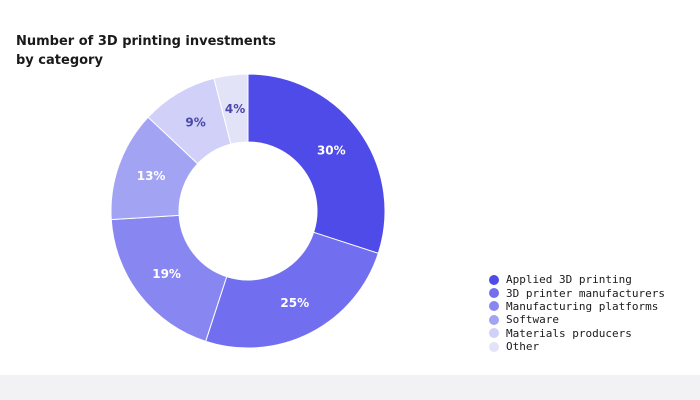 The height and width of the screenshot is (400, 700). What do you see at coordinates (195, 122) in the screenshot?
I see `slice-label-materials-producers: 9%` at bounding box center [195, 122].